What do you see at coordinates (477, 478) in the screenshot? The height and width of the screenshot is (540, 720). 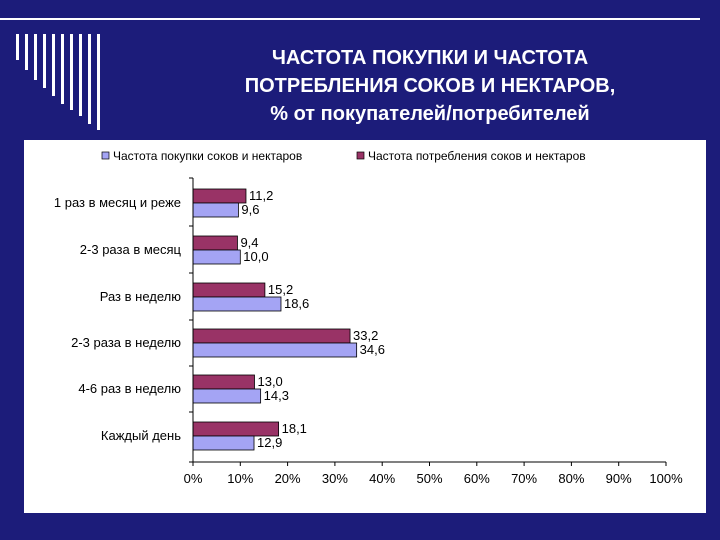 I see `x-tick-label: 60%` at bounding box center [477, 478].